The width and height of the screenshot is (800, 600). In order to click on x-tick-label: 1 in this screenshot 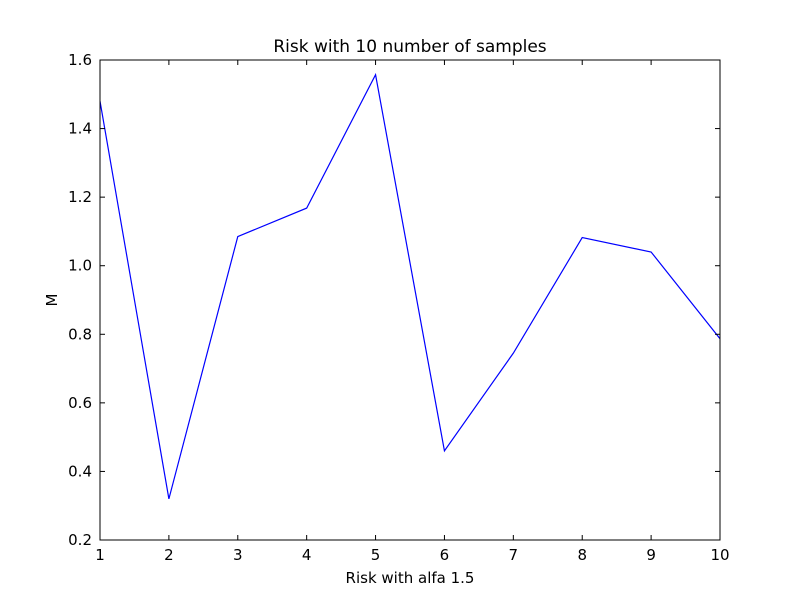, I will do `click(100, 555)`.